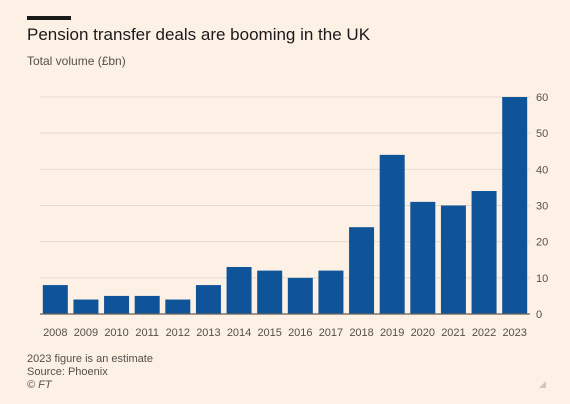 The width and height of the screenshot is (570, 404). I want to click on bar-2020, so click(423, 257).